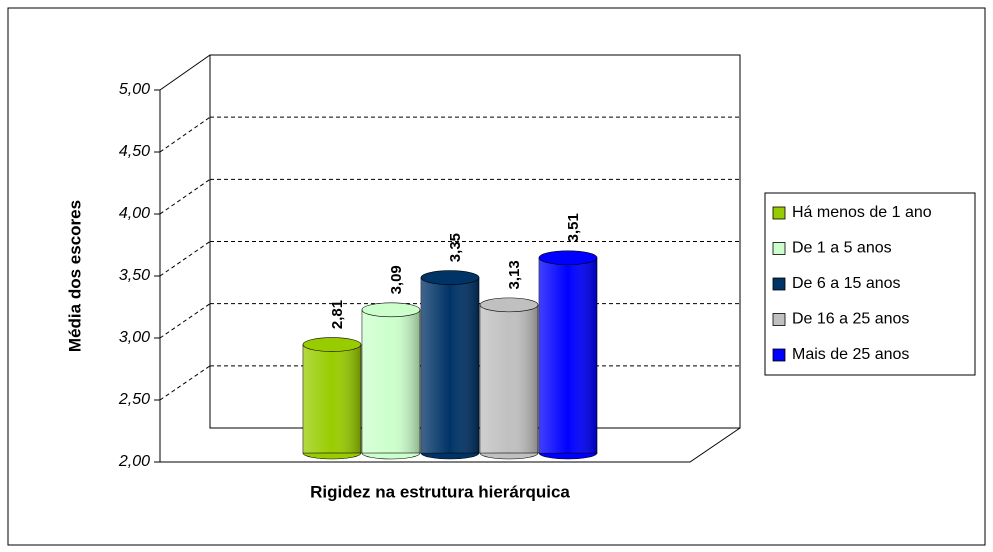  What do you see at coordinates (850, 354) in the screenshot?
I see `legend-label: Mais de 25 anos` at bounding box center [850, 354].